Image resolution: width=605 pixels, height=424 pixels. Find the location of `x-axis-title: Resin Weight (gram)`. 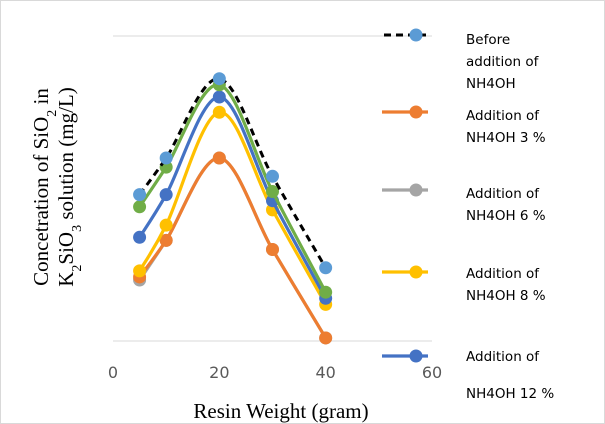

x-axis-title: Resin Weight (gram) is located at coordinates (280, 411).